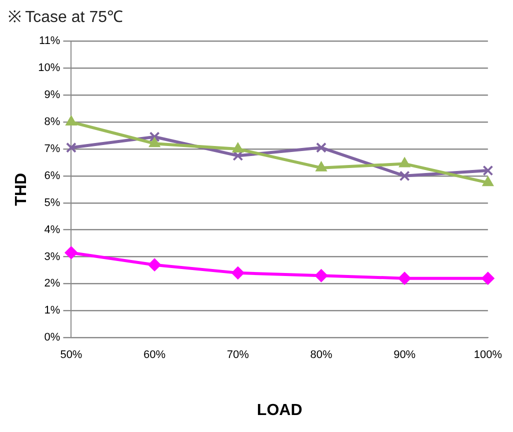 This screenshot has width=513, height=432. What do you see at coordinates (488, 355) in the screenshot?
I see `x-tick-label: 100%` at bounding box center [488, 355].